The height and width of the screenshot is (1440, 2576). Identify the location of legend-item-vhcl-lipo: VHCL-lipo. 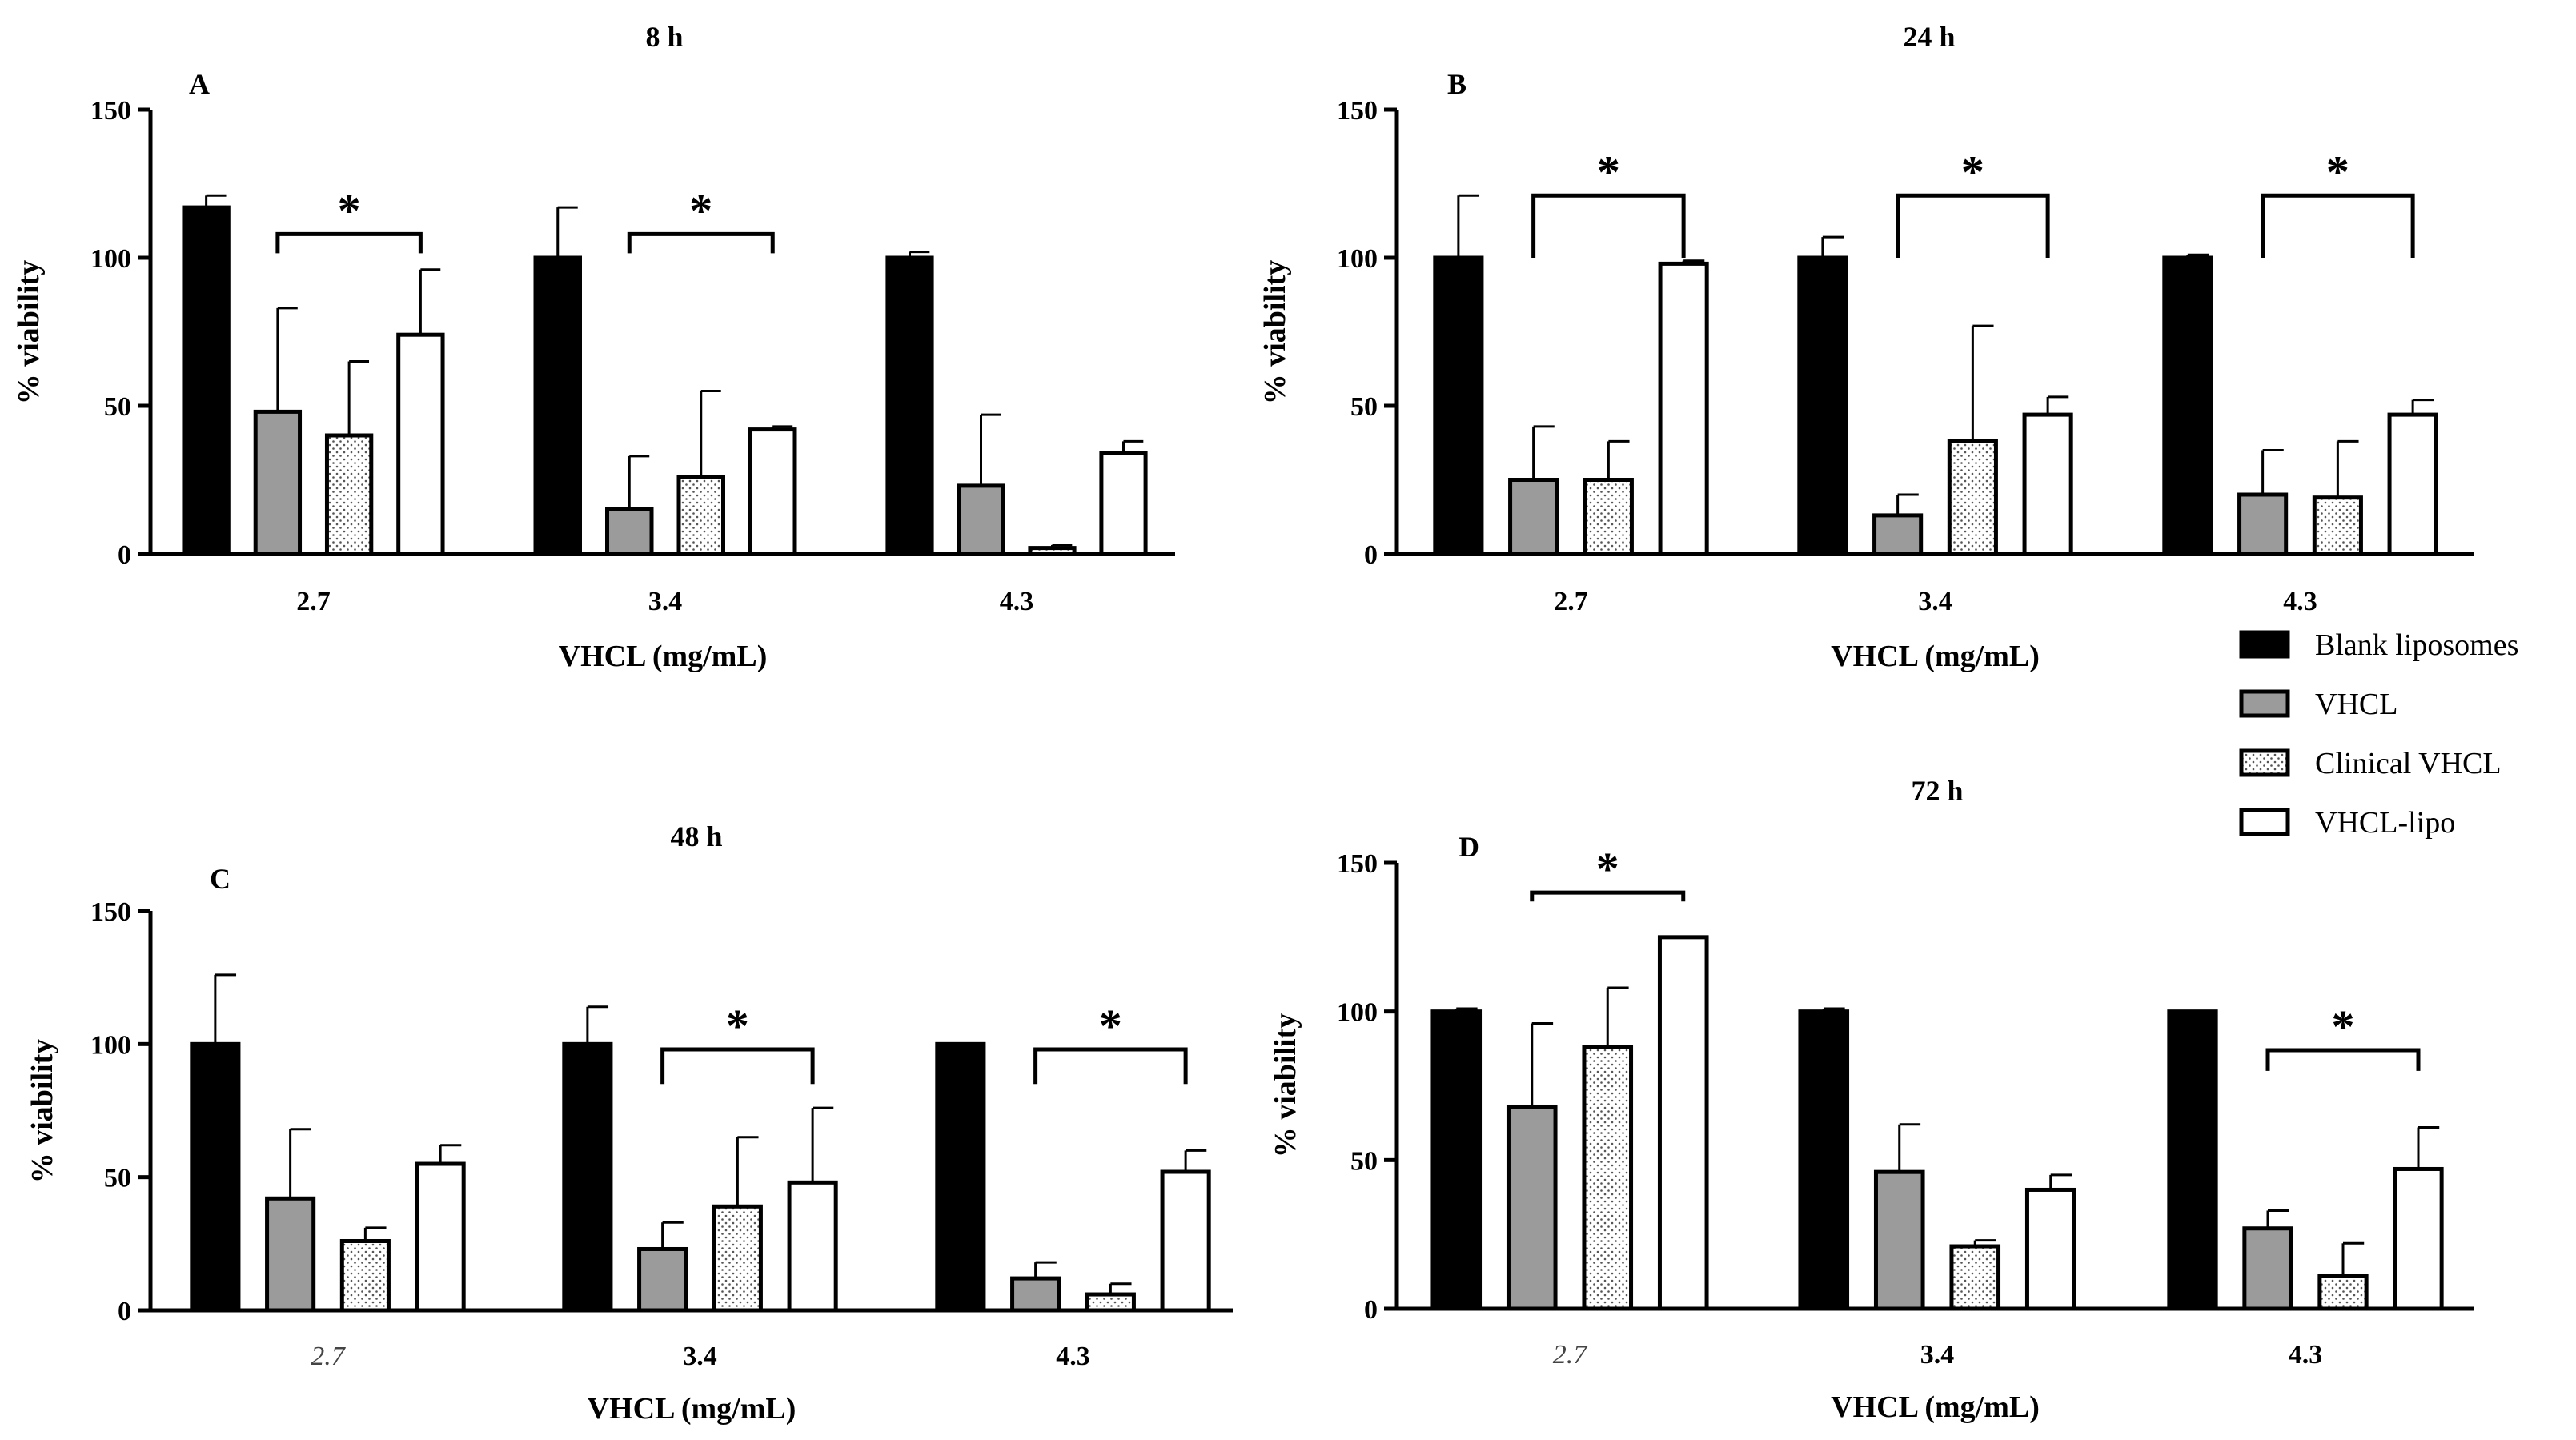
(2347, 823).